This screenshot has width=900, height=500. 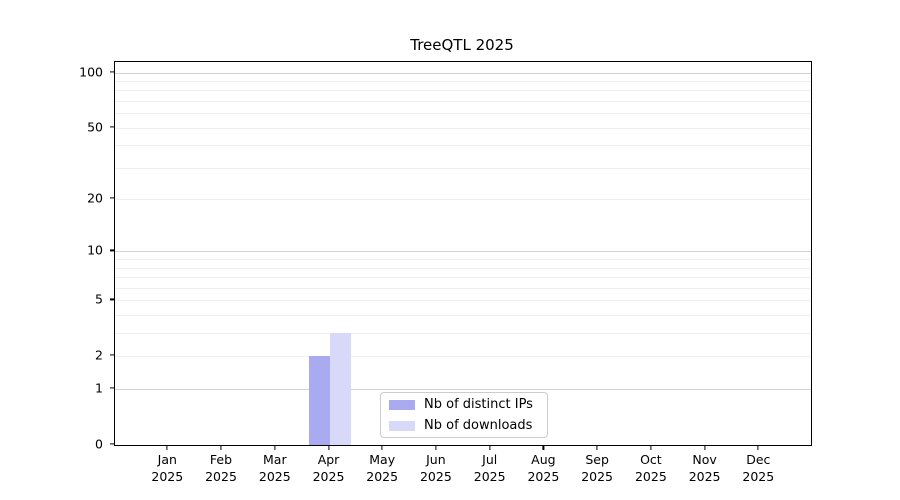 I want to click on y-tick-label: 2, so click(x=99, y=355).